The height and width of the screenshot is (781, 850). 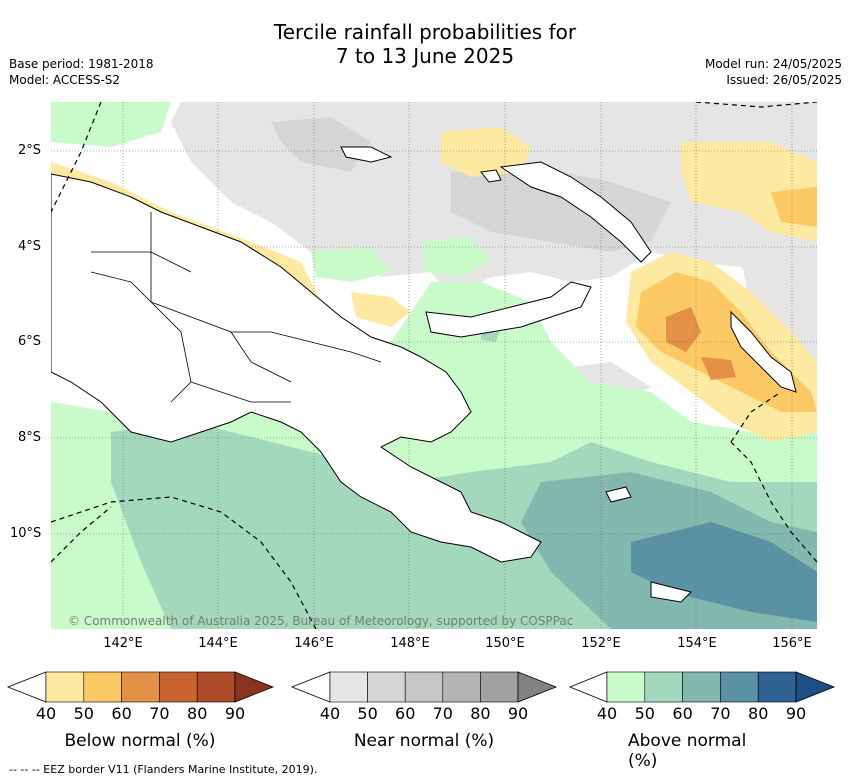 What do you see at coordinates (30, 150) in the screenshot?
I see `lat-label-2s: 2°S` at bounding box center [30, 150].